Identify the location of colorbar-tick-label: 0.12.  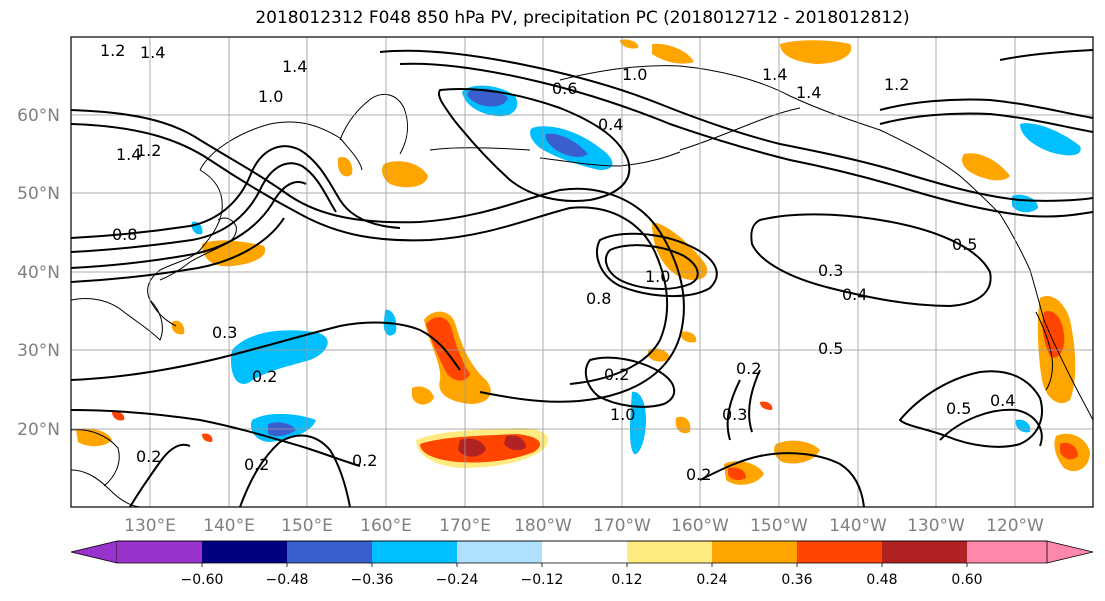
(626, 580).